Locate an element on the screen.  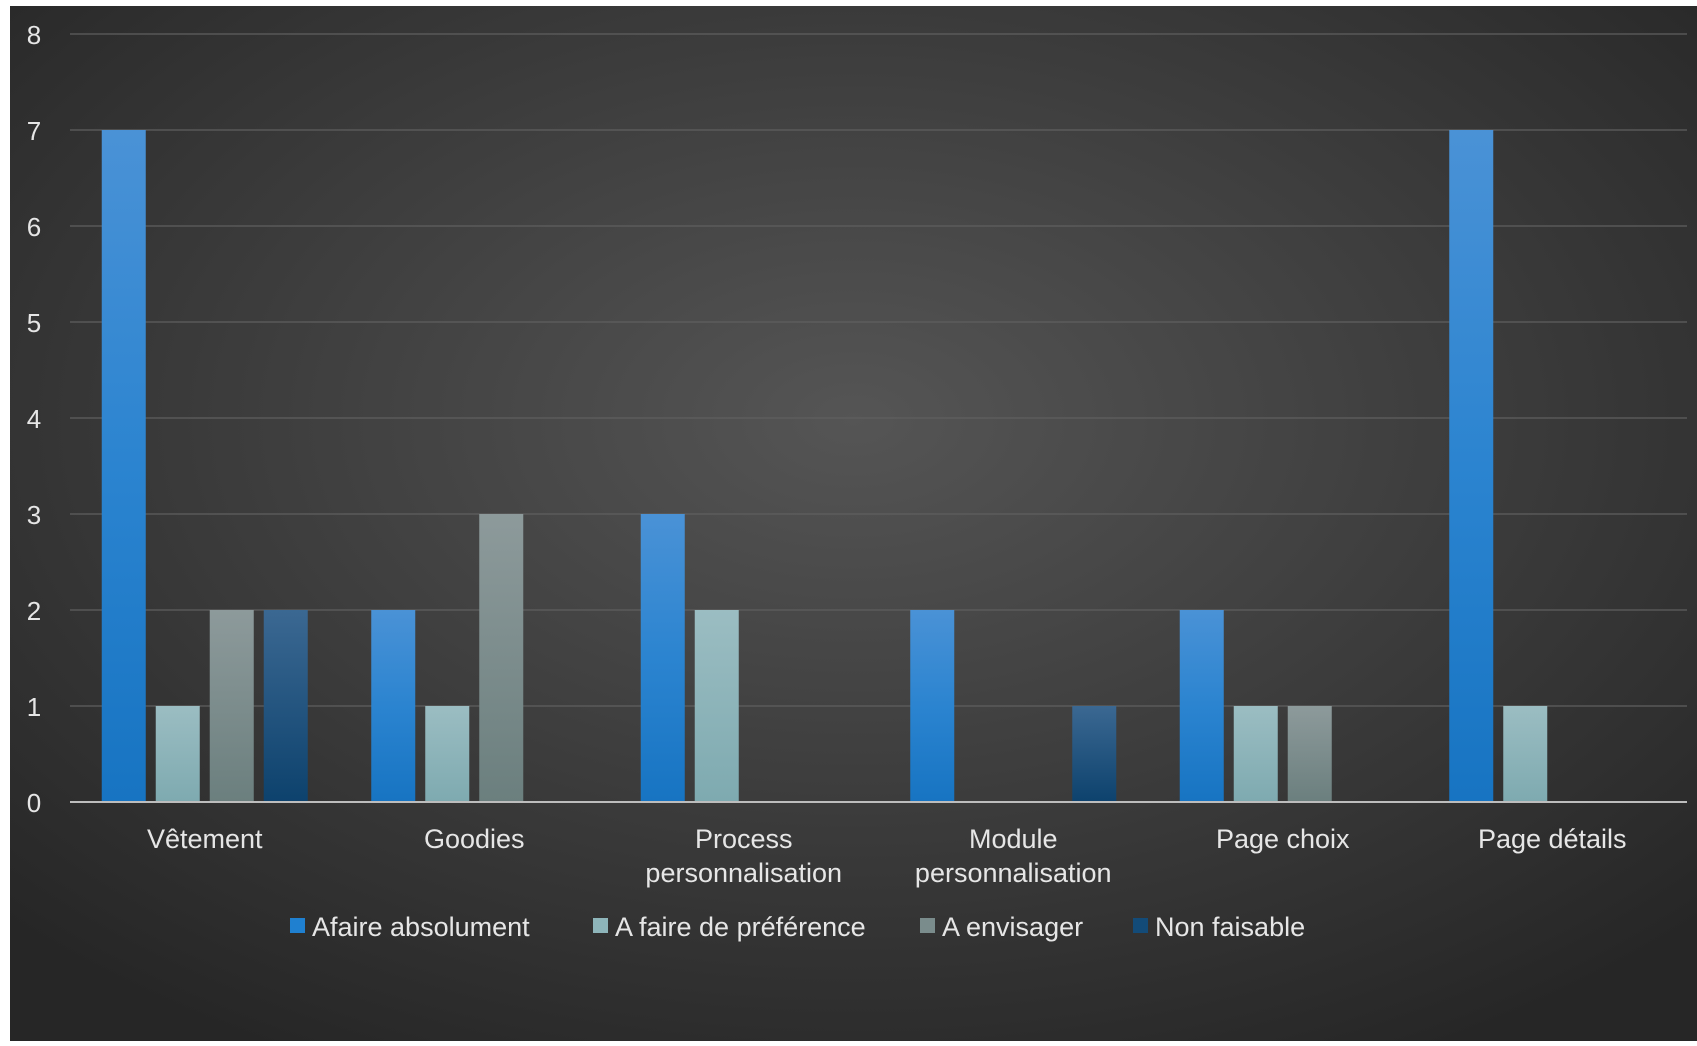
y-tick-label: 5 is located at coordinates (34, 323).